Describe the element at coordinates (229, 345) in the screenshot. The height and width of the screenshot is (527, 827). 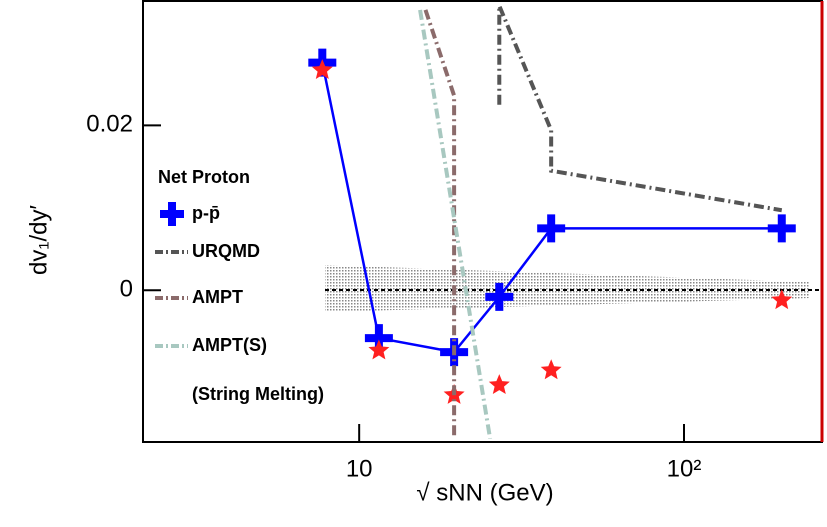
I see `legend-label: AMPT(S)` at that location.